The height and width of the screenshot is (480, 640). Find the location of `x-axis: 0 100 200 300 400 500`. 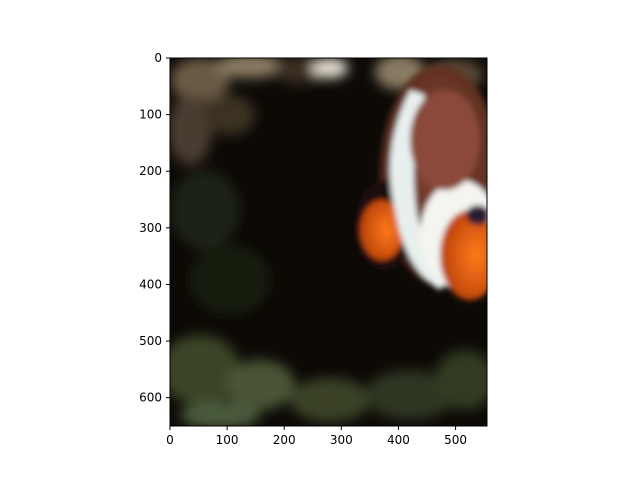

x-axis: 0 100 200 300 400 500 is located at coordinates (316, 436).